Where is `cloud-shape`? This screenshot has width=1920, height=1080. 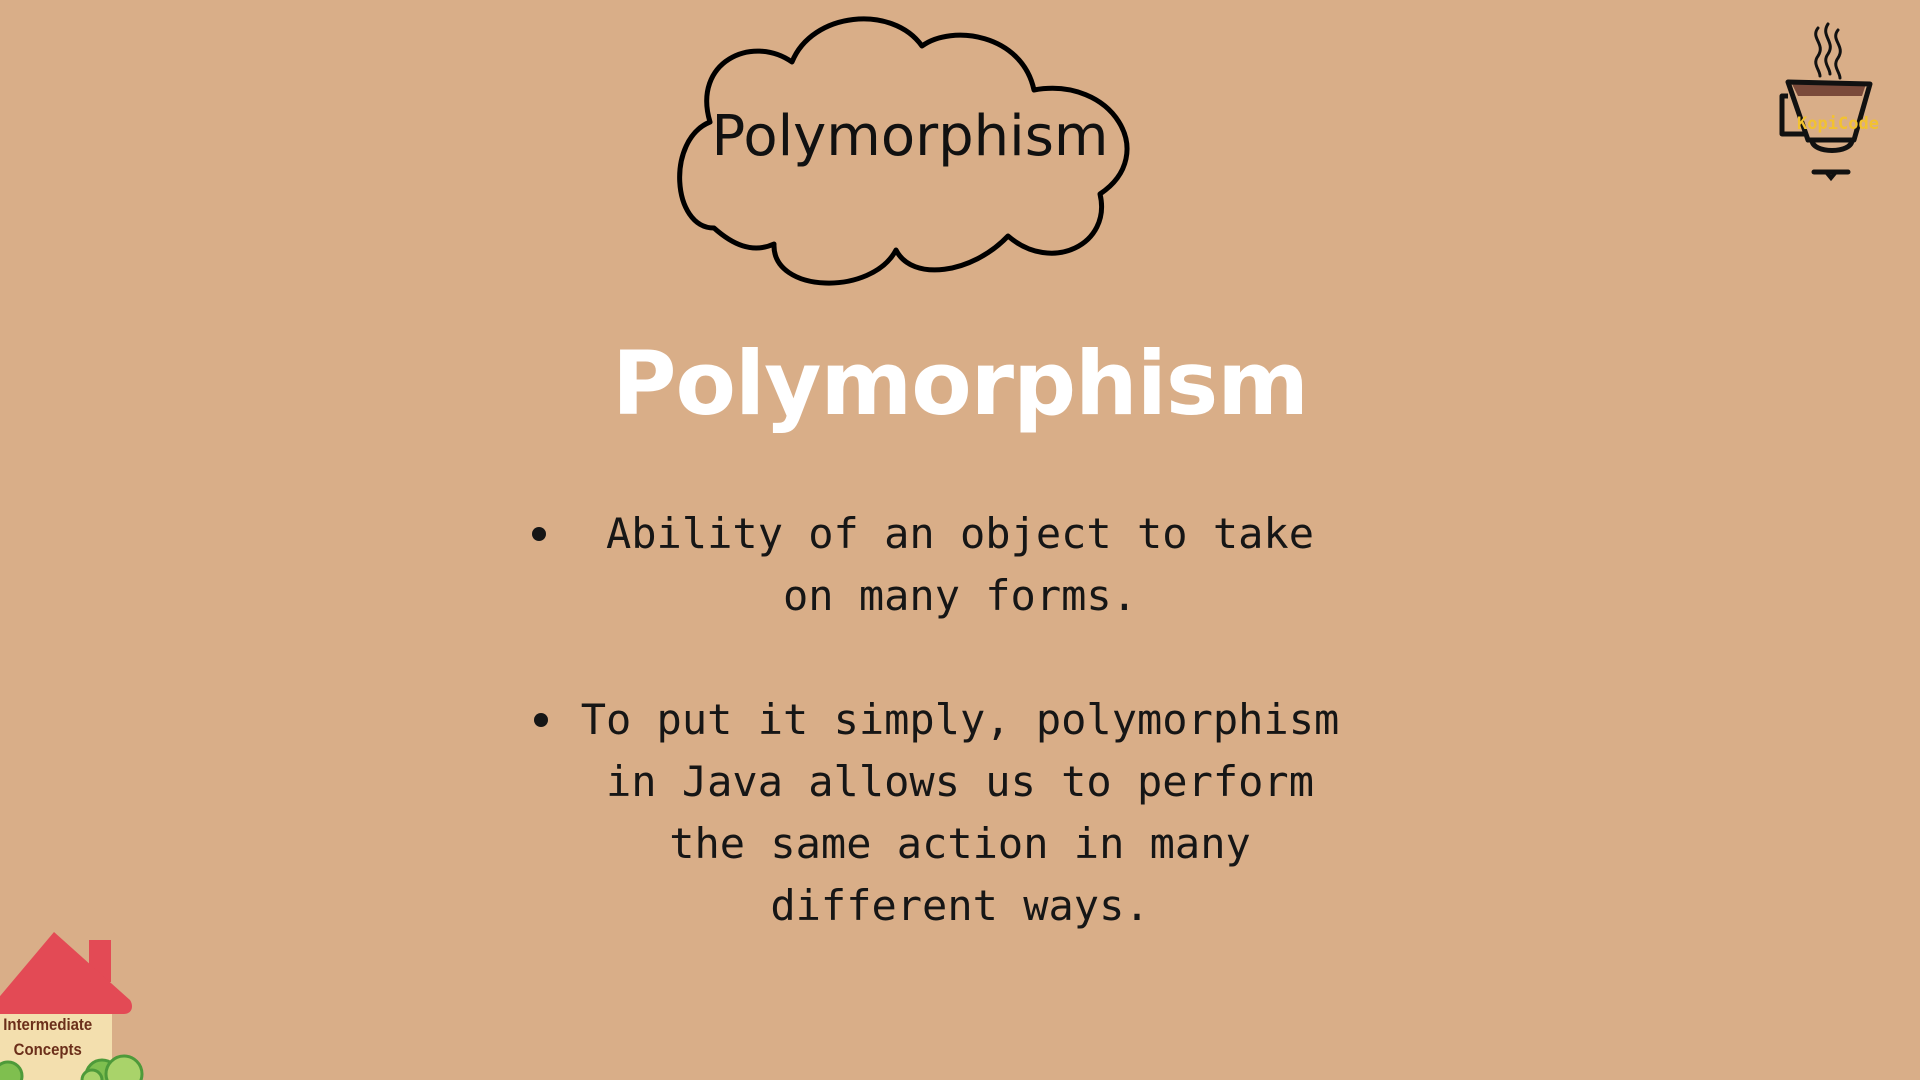
cloud-shape is located at coordinates (903, 151).